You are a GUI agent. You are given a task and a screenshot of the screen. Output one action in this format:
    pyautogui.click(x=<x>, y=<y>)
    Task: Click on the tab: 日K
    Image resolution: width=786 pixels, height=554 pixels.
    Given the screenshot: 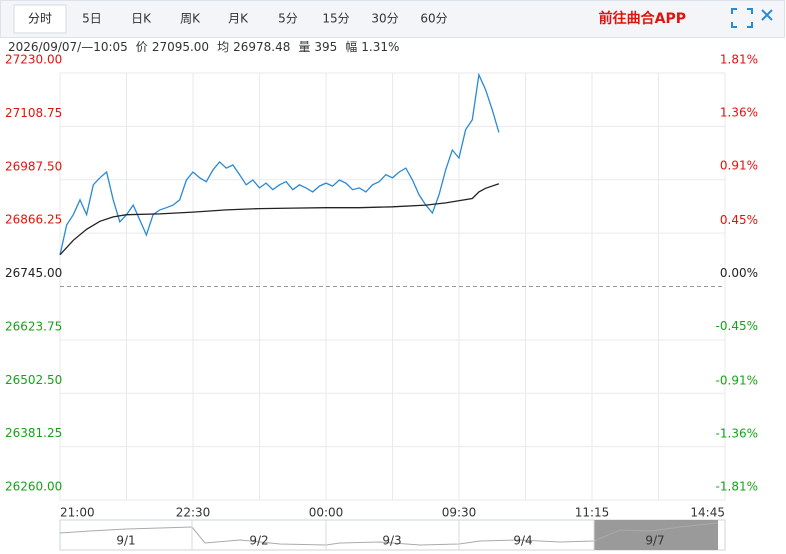 What is the action you would take?
    pyautogui.click(x=141, y=19)
    